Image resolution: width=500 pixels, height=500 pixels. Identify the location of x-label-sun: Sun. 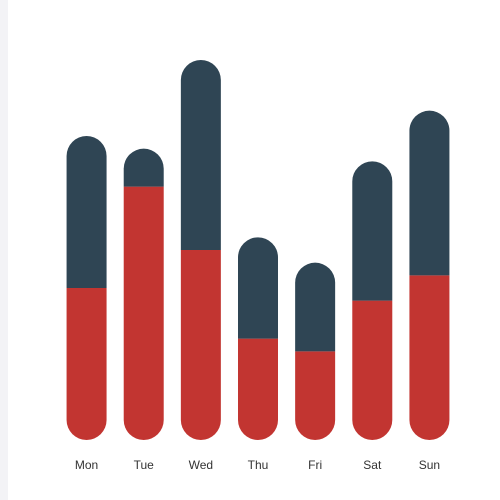
(429, 465).